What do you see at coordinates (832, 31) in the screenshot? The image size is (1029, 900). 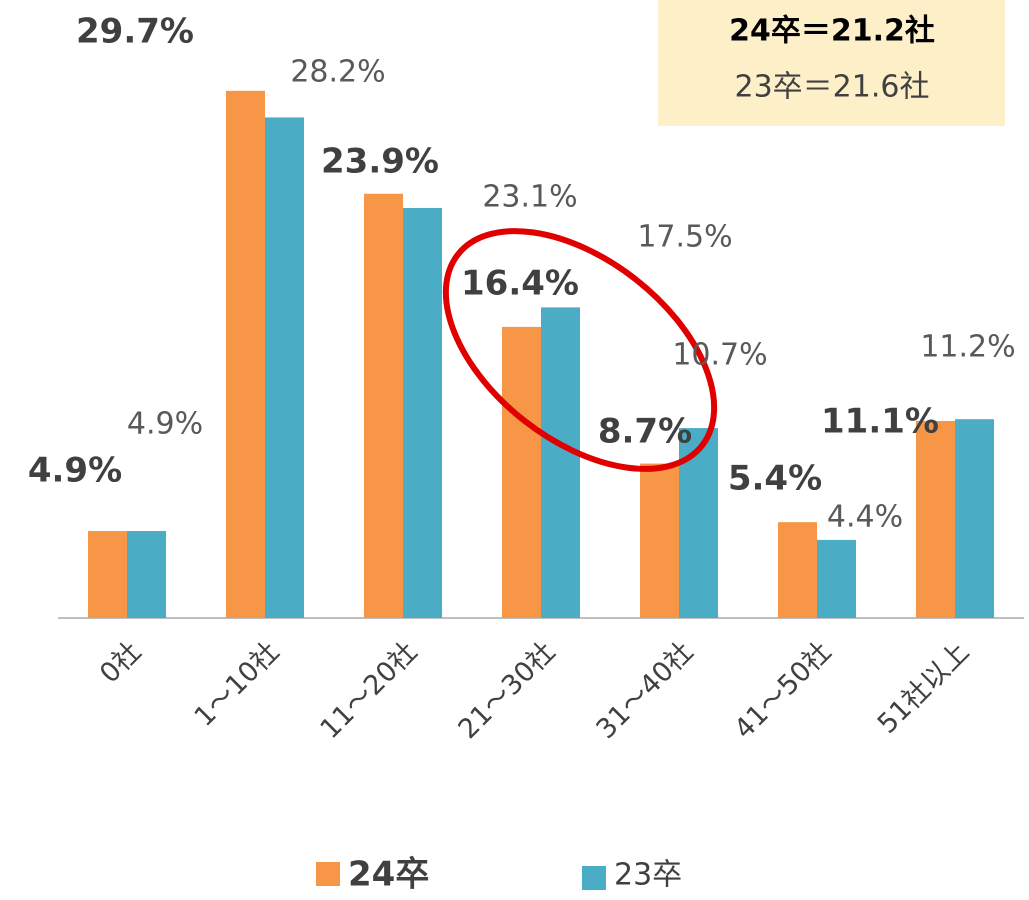 I see `annotation: 24卒＝21.2社` at bounding box center [832, 31].